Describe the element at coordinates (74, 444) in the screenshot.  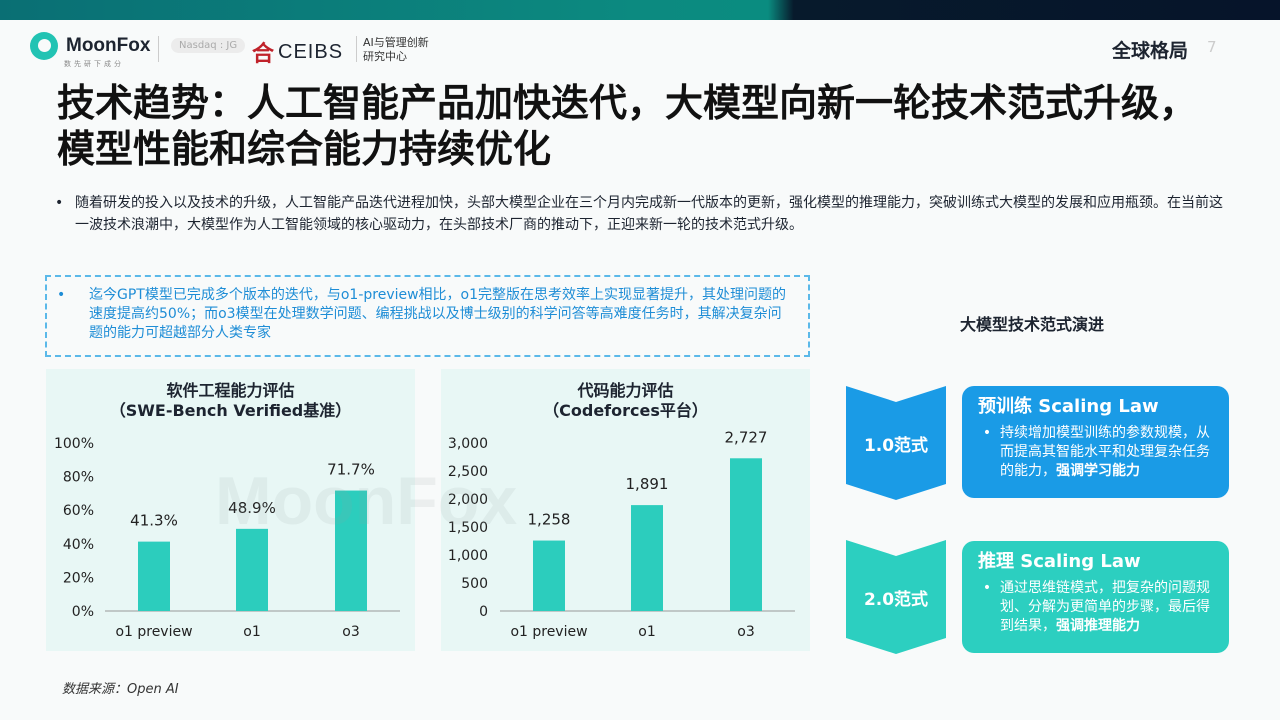
I see `y-tick-label: 100%` at that location.